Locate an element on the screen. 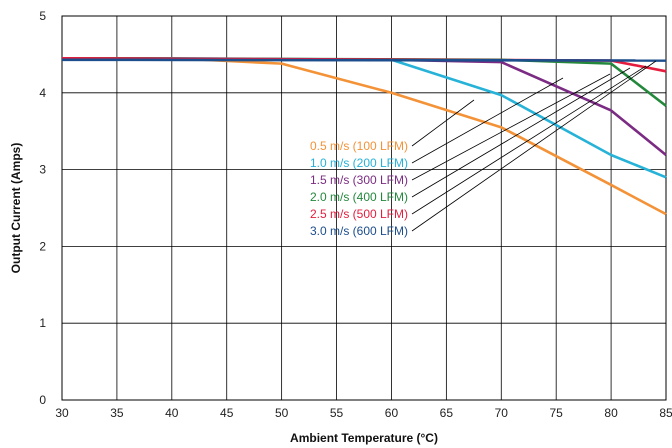  y-axis-ticks: 0 1 2 3 4 5 is located at coordinates (42, 208).